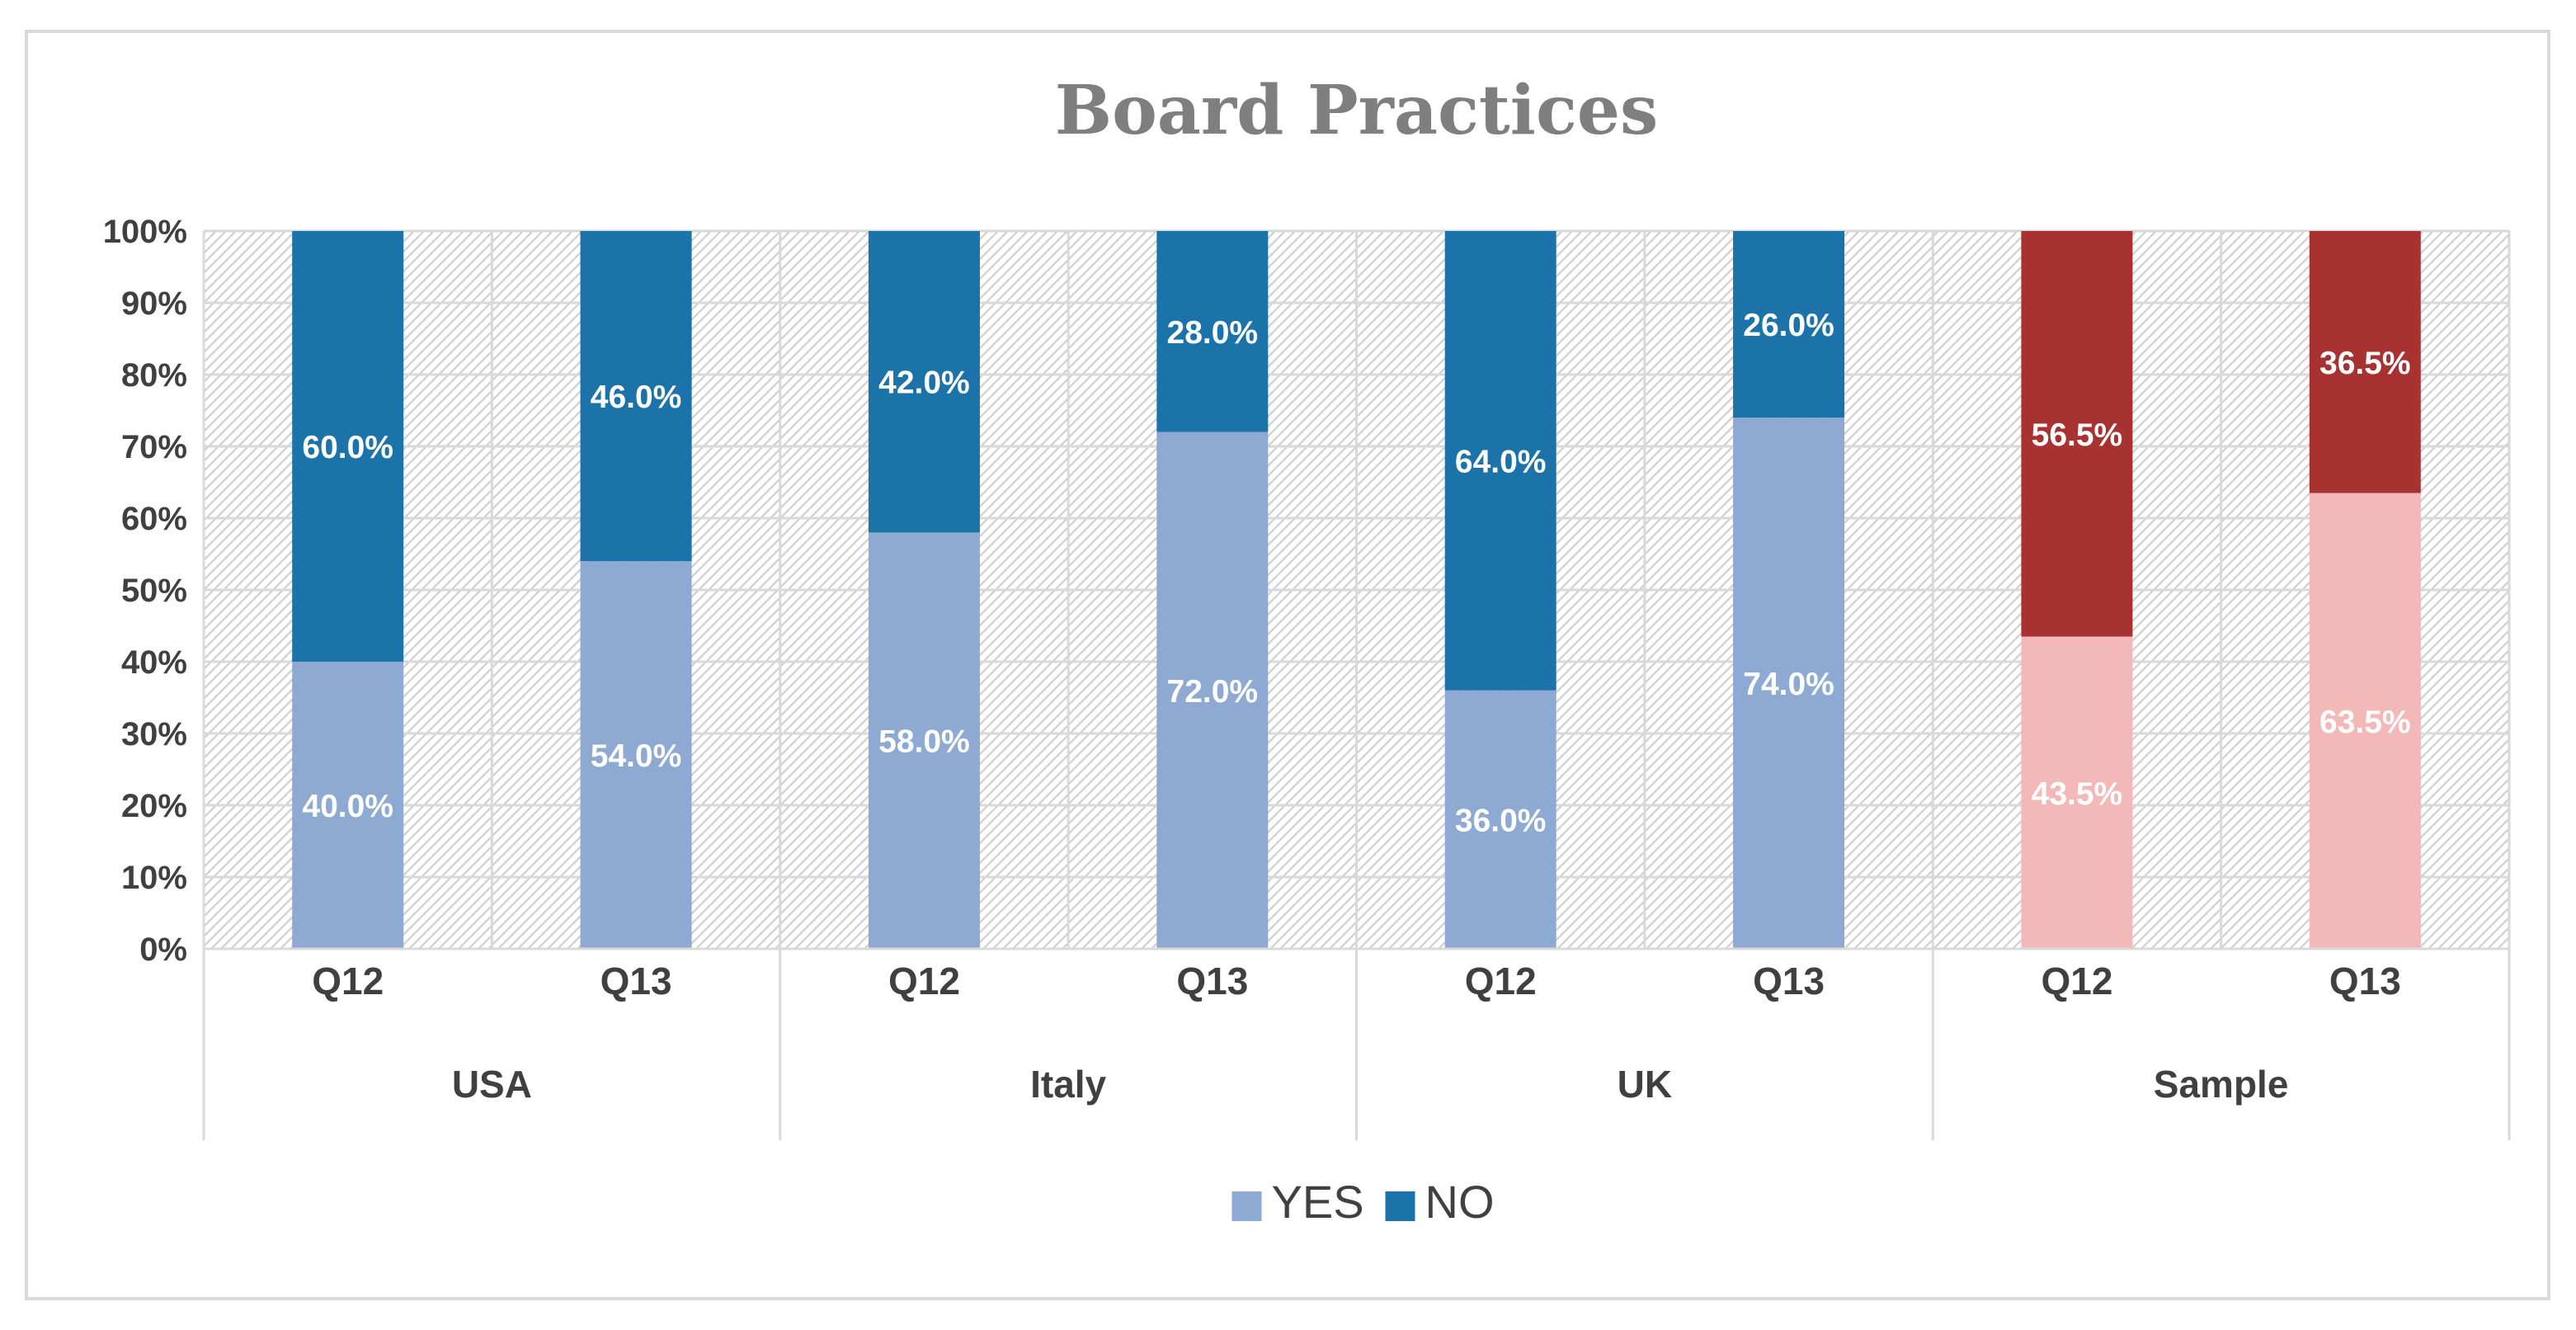 The height and width of the screenshot is (1330, 2576). What do you see at coordinates (145, 232) in the screenshot?
I see `y-tick-label: 100%` at bounding box center [145, 232].